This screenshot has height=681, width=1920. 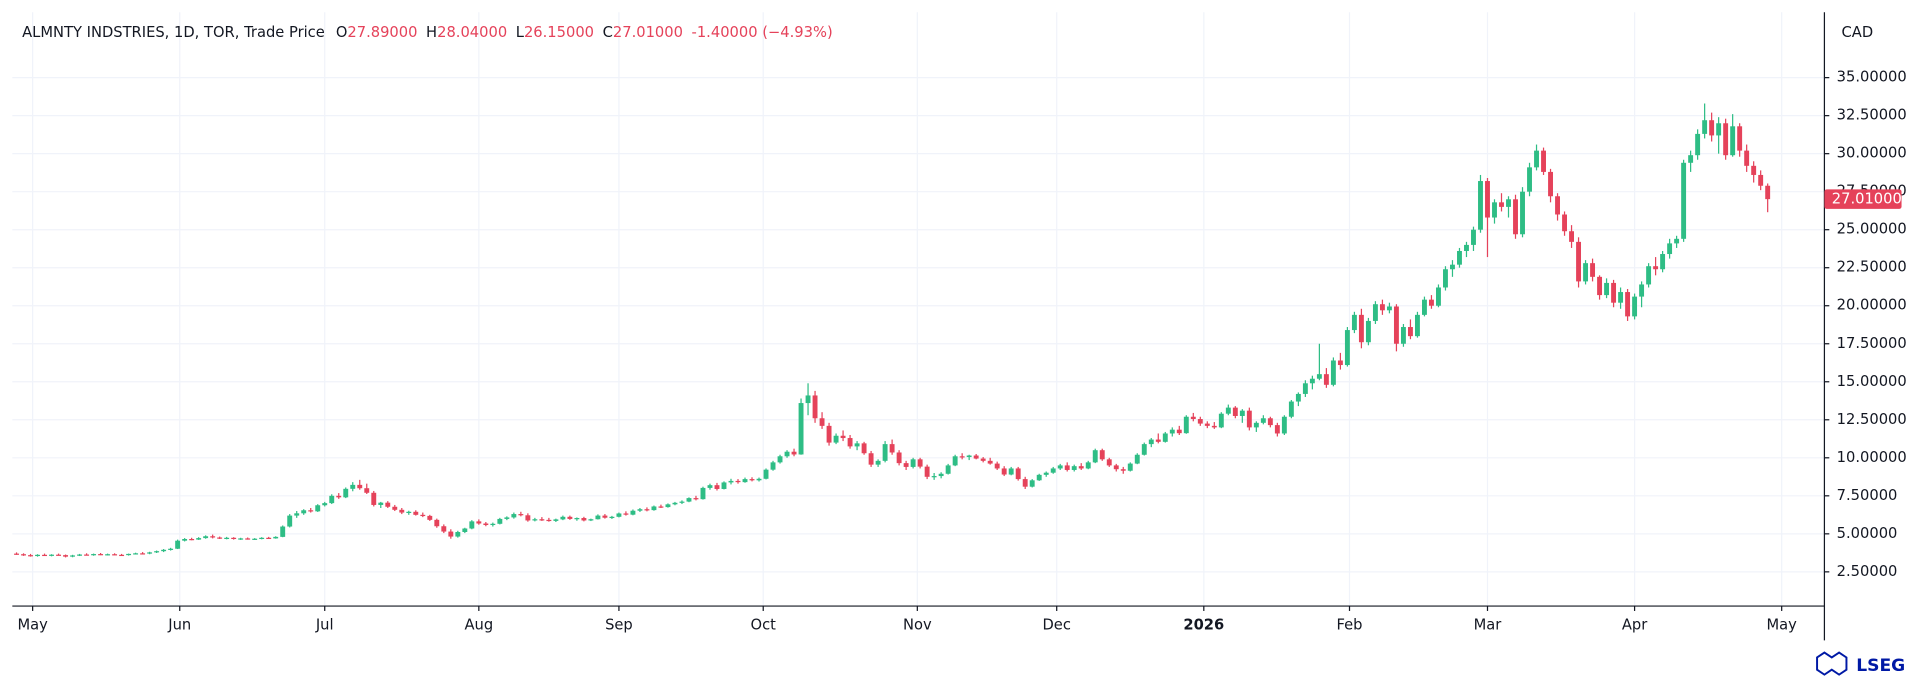 I want to click on brand-icon, so click(x=1832, y=663).